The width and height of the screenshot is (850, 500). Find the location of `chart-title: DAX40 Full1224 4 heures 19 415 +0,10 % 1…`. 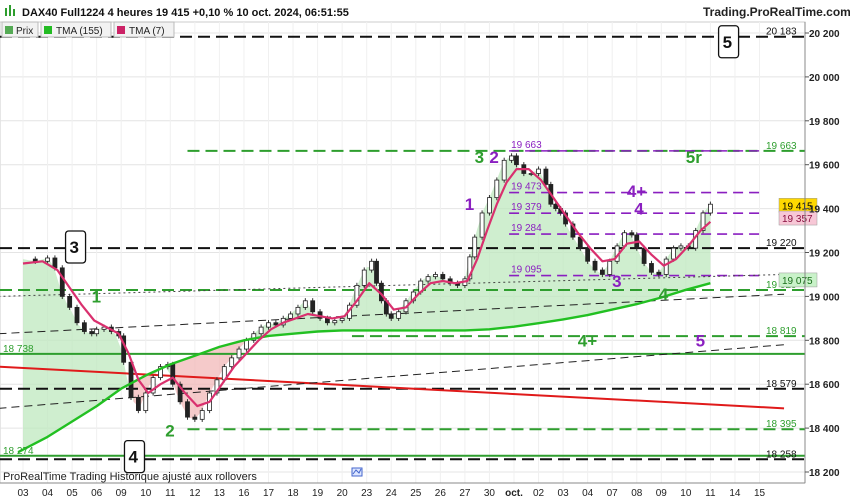

chart-title: DAX40 Full1224 4 heures 19 415 +0,10 % 1… is located at coordinates (185, 13).